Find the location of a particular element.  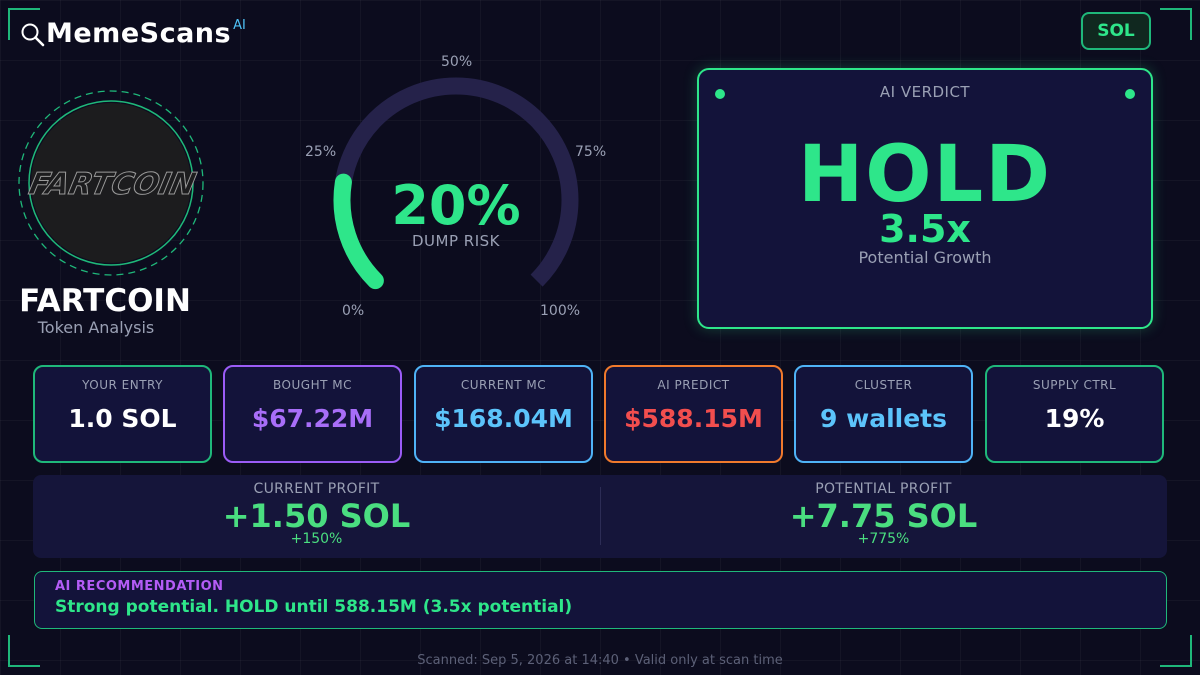

dump-risk-gauge: 0% 25% 50% 75% 100% 20% DUMP RISK is located at coordinates (456, 190).